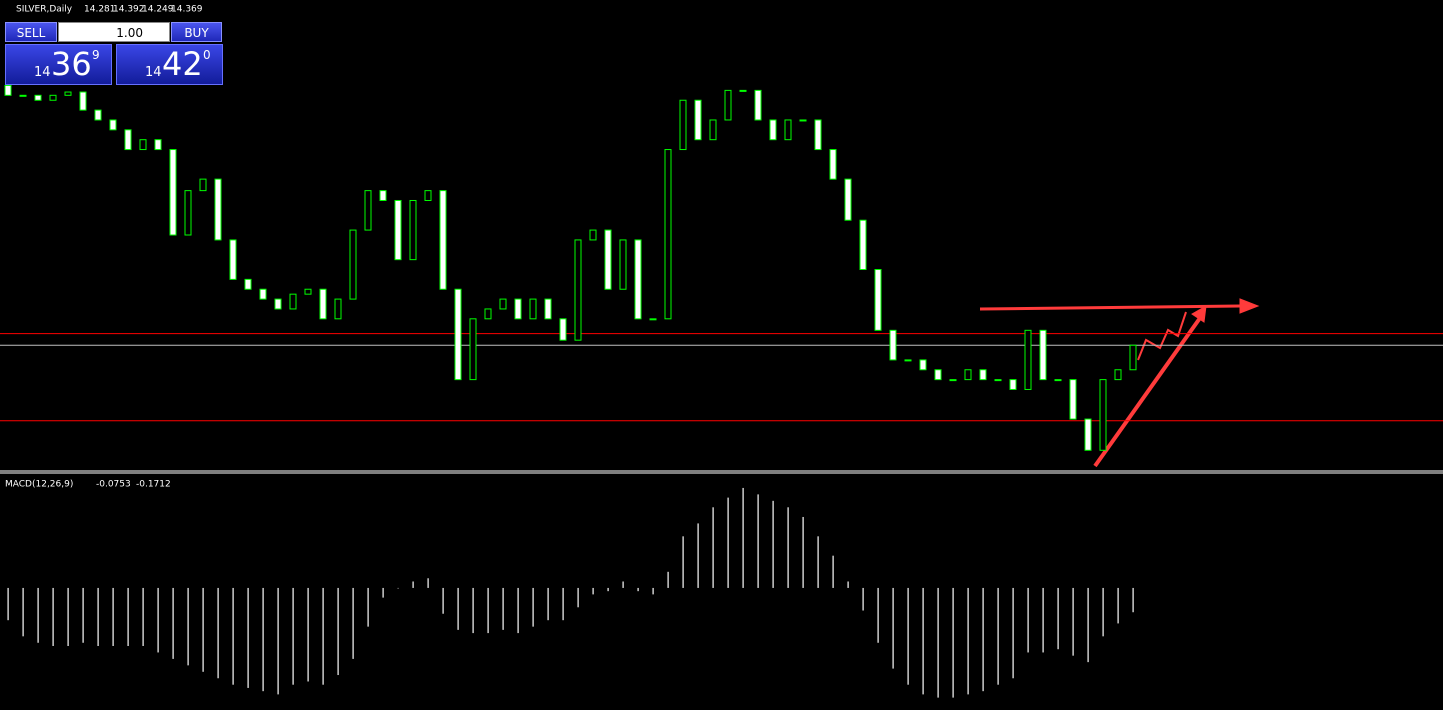 The image size is (1443, 710). What do you see at coordinates (196, 32) in the screenshot?
I see `buy-button: BUY` at bounding box center [196, 32].